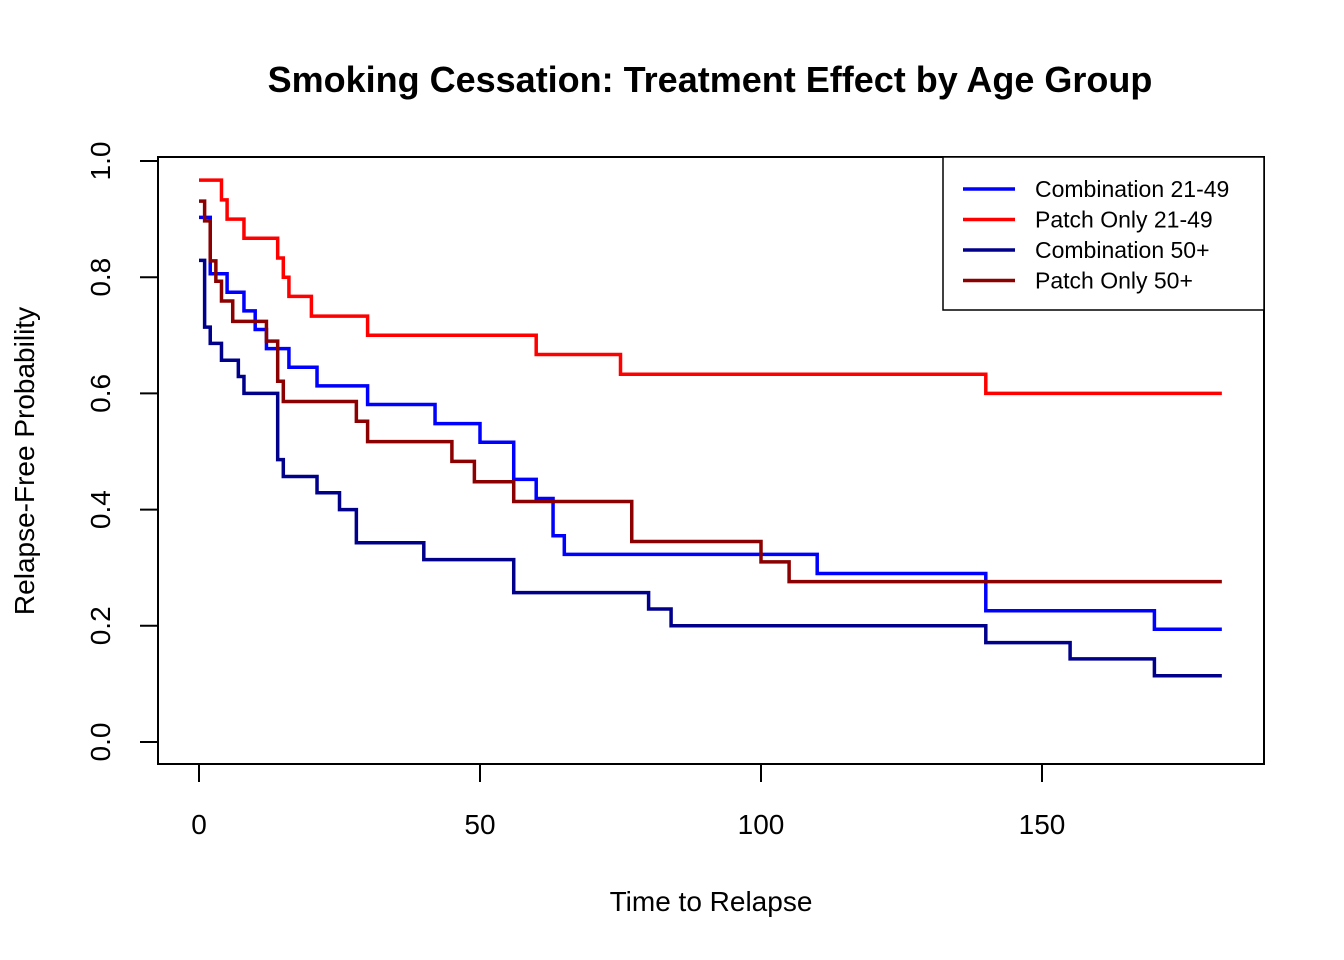  What do you see at coordinates (100, 509) in the screenshot?
I see `y-tick-label: 0.4` at bounding box center [100, 509].